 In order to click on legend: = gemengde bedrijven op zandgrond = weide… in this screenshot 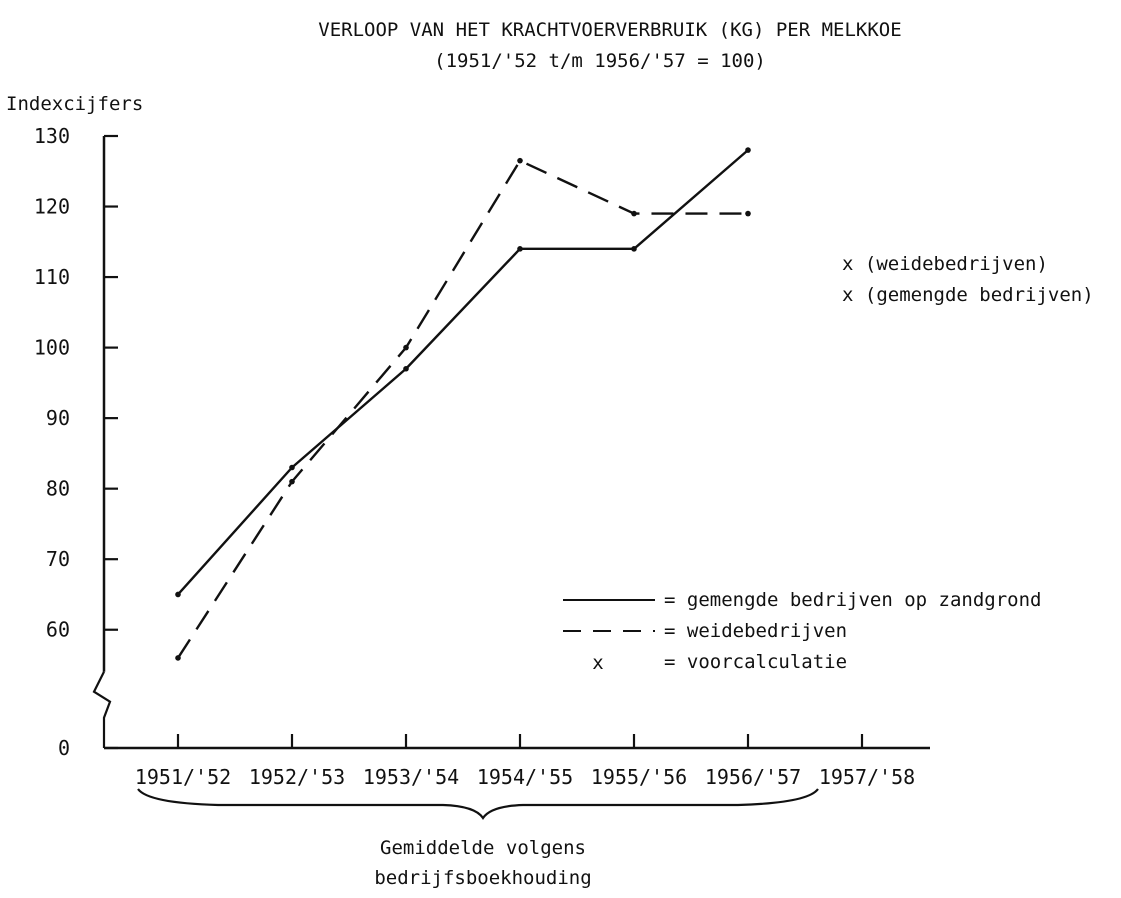, I will do `click(802, 631)`.